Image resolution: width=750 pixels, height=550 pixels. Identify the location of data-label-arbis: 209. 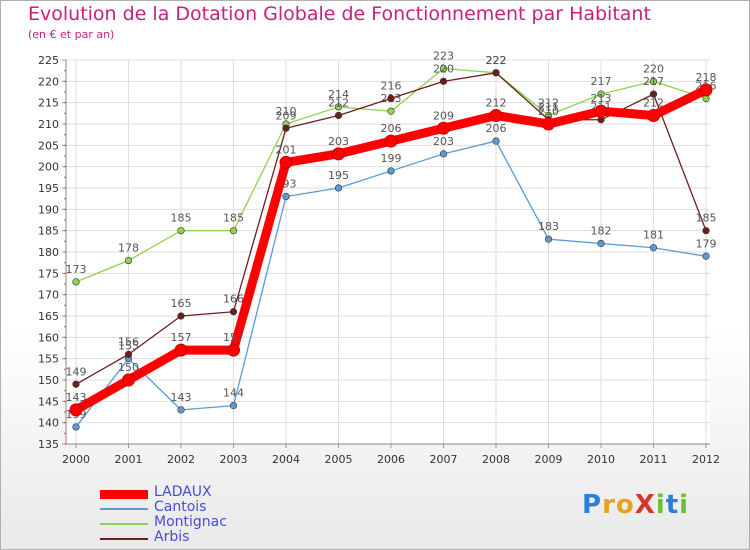
(286, 115).